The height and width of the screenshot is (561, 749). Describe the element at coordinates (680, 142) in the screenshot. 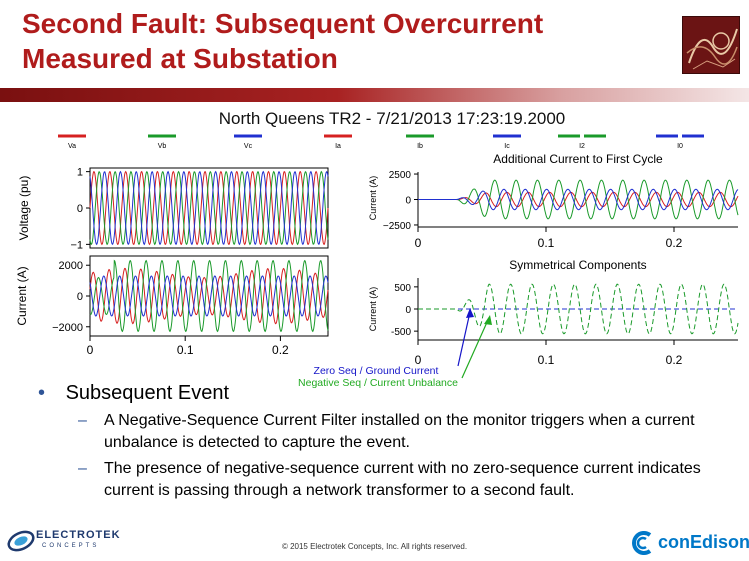

I see `legend-item: I0` at that location.